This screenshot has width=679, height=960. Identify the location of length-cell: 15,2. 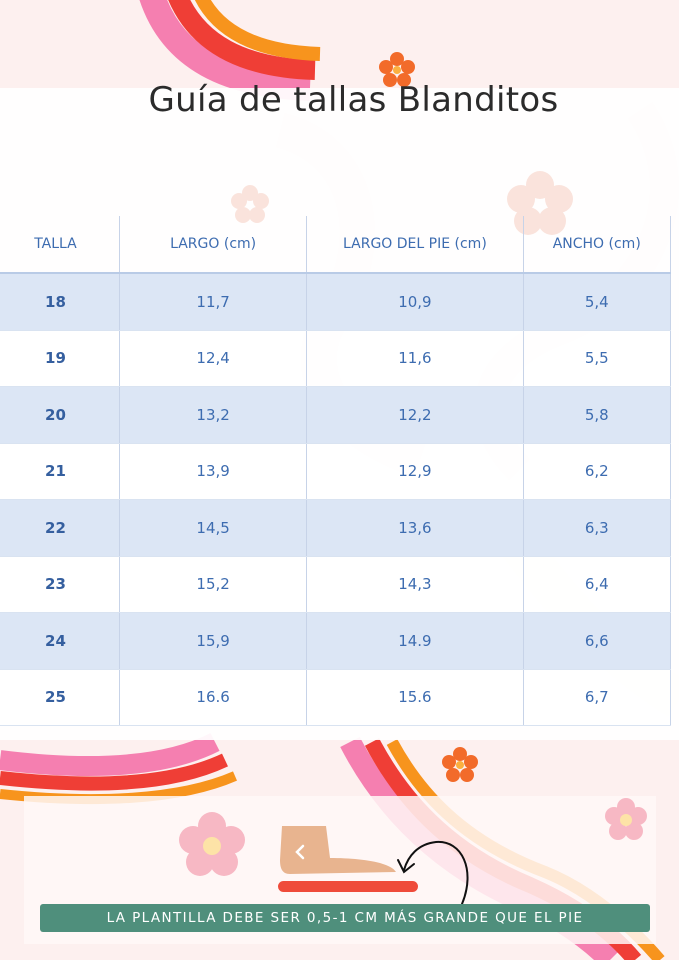
(213, 584).